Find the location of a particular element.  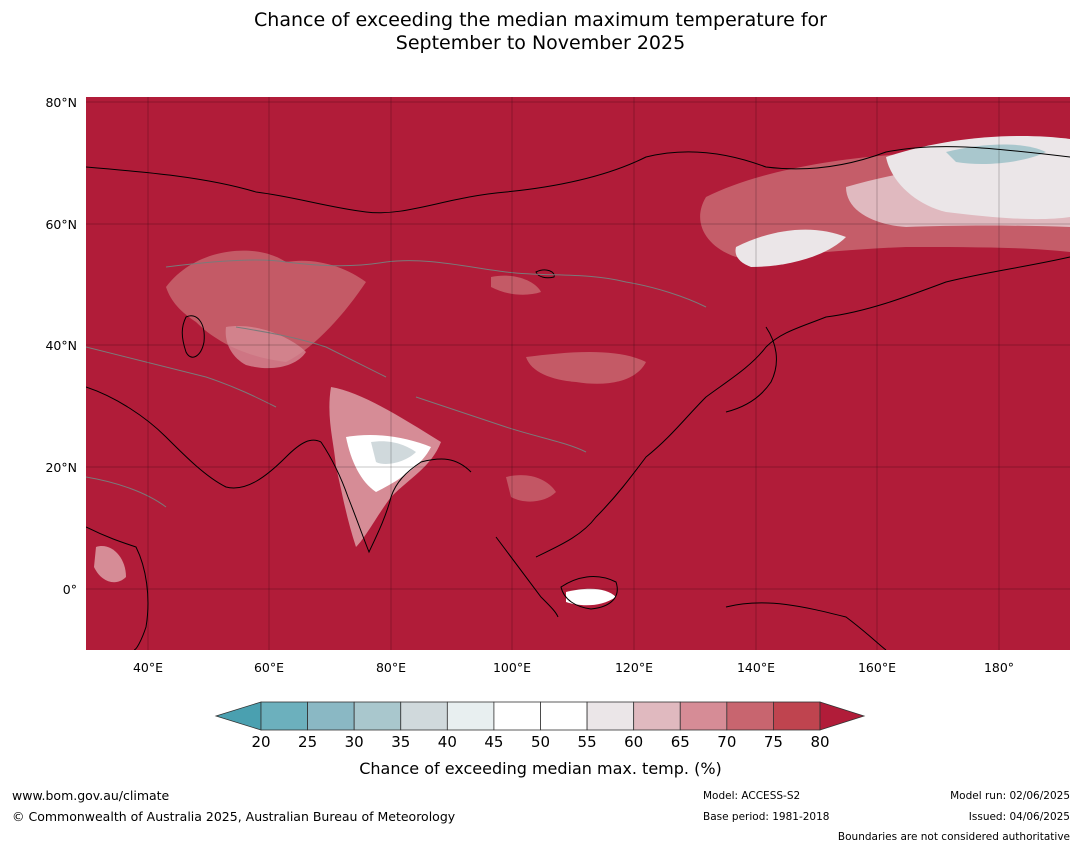

lat-label-0: 0° is located at coordinates (69, 589).